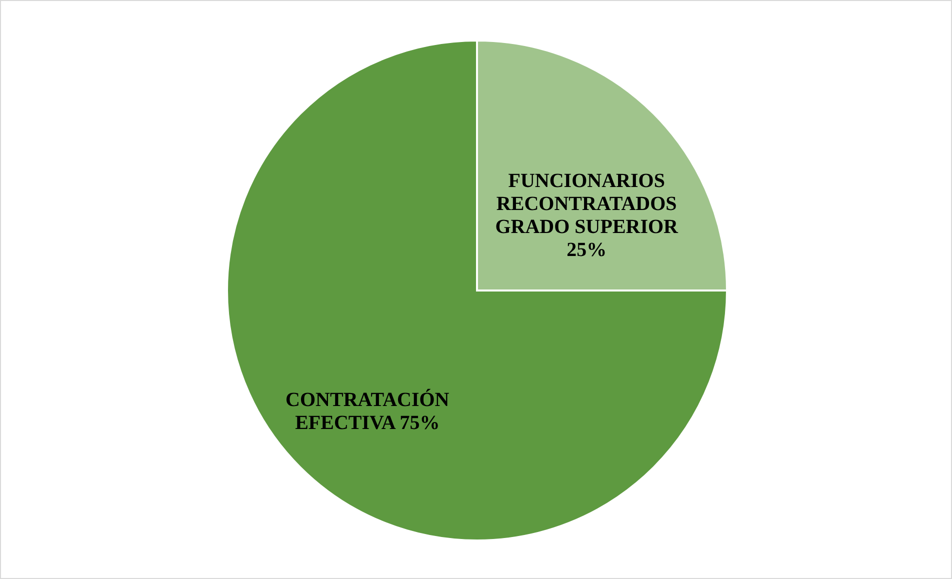 The height and width of the screenshot is (579, 952). What do you see at coordinates (368, 411) in the screenshot?
I see `slice-label: CONTRATACIÓN EFECTIVA 75%` at bounding box center [368, 411].